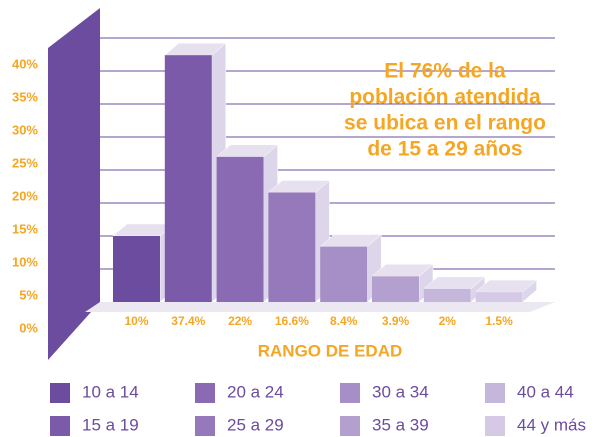 The image size is (596, 437). What do you see at coordinates (551, 424) in the screenshot?
I see `legend-label: 44 y más` at bounding box center [551, 424].